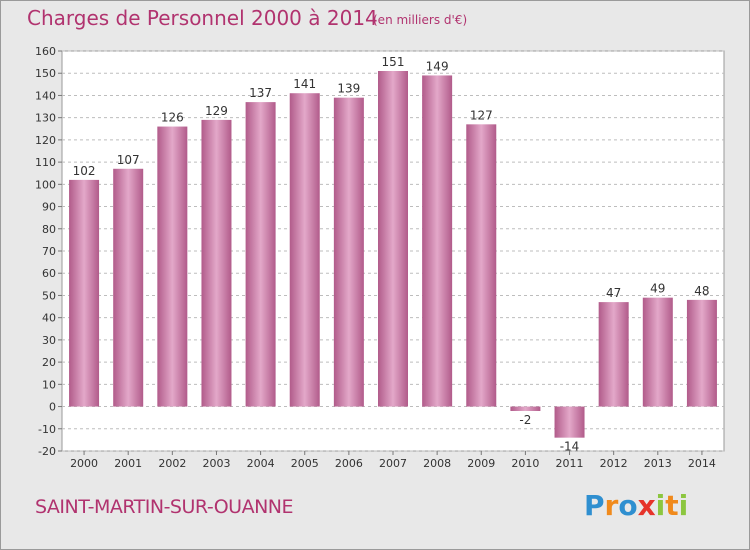  I want to click on bar-2012, so click(613, 354).